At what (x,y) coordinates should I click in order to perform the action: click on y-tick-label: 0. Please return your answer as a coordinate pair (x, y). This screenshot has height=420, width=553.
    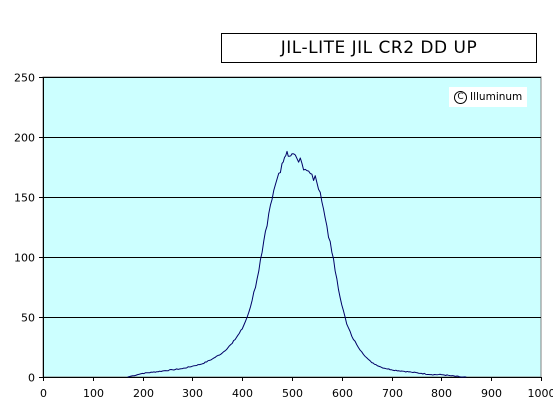
    Looking at the image, I should click on (31, 378).